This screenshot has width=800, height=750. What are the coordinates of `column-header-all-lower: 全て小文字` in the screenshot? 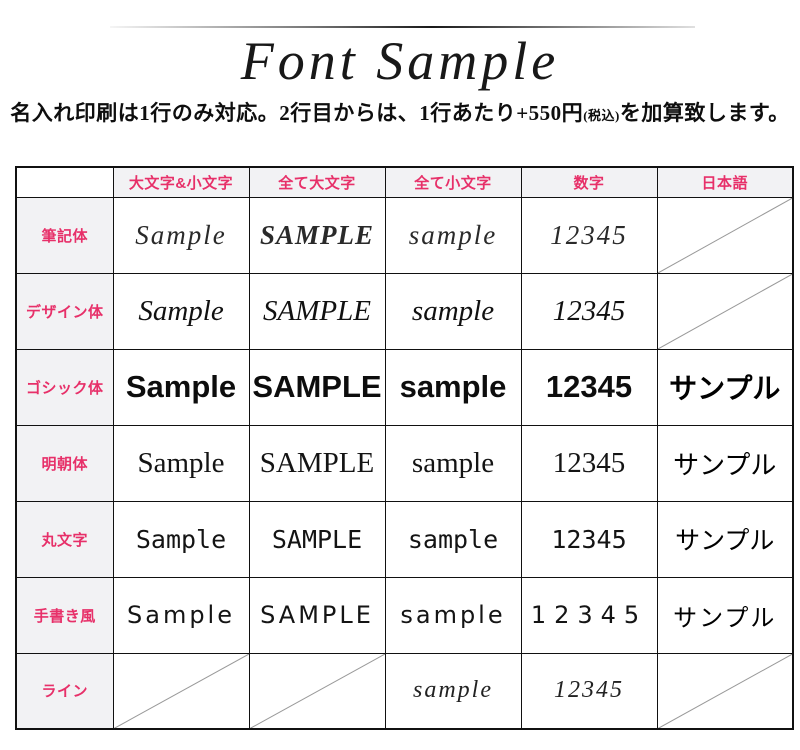 It's located at (453, 182).